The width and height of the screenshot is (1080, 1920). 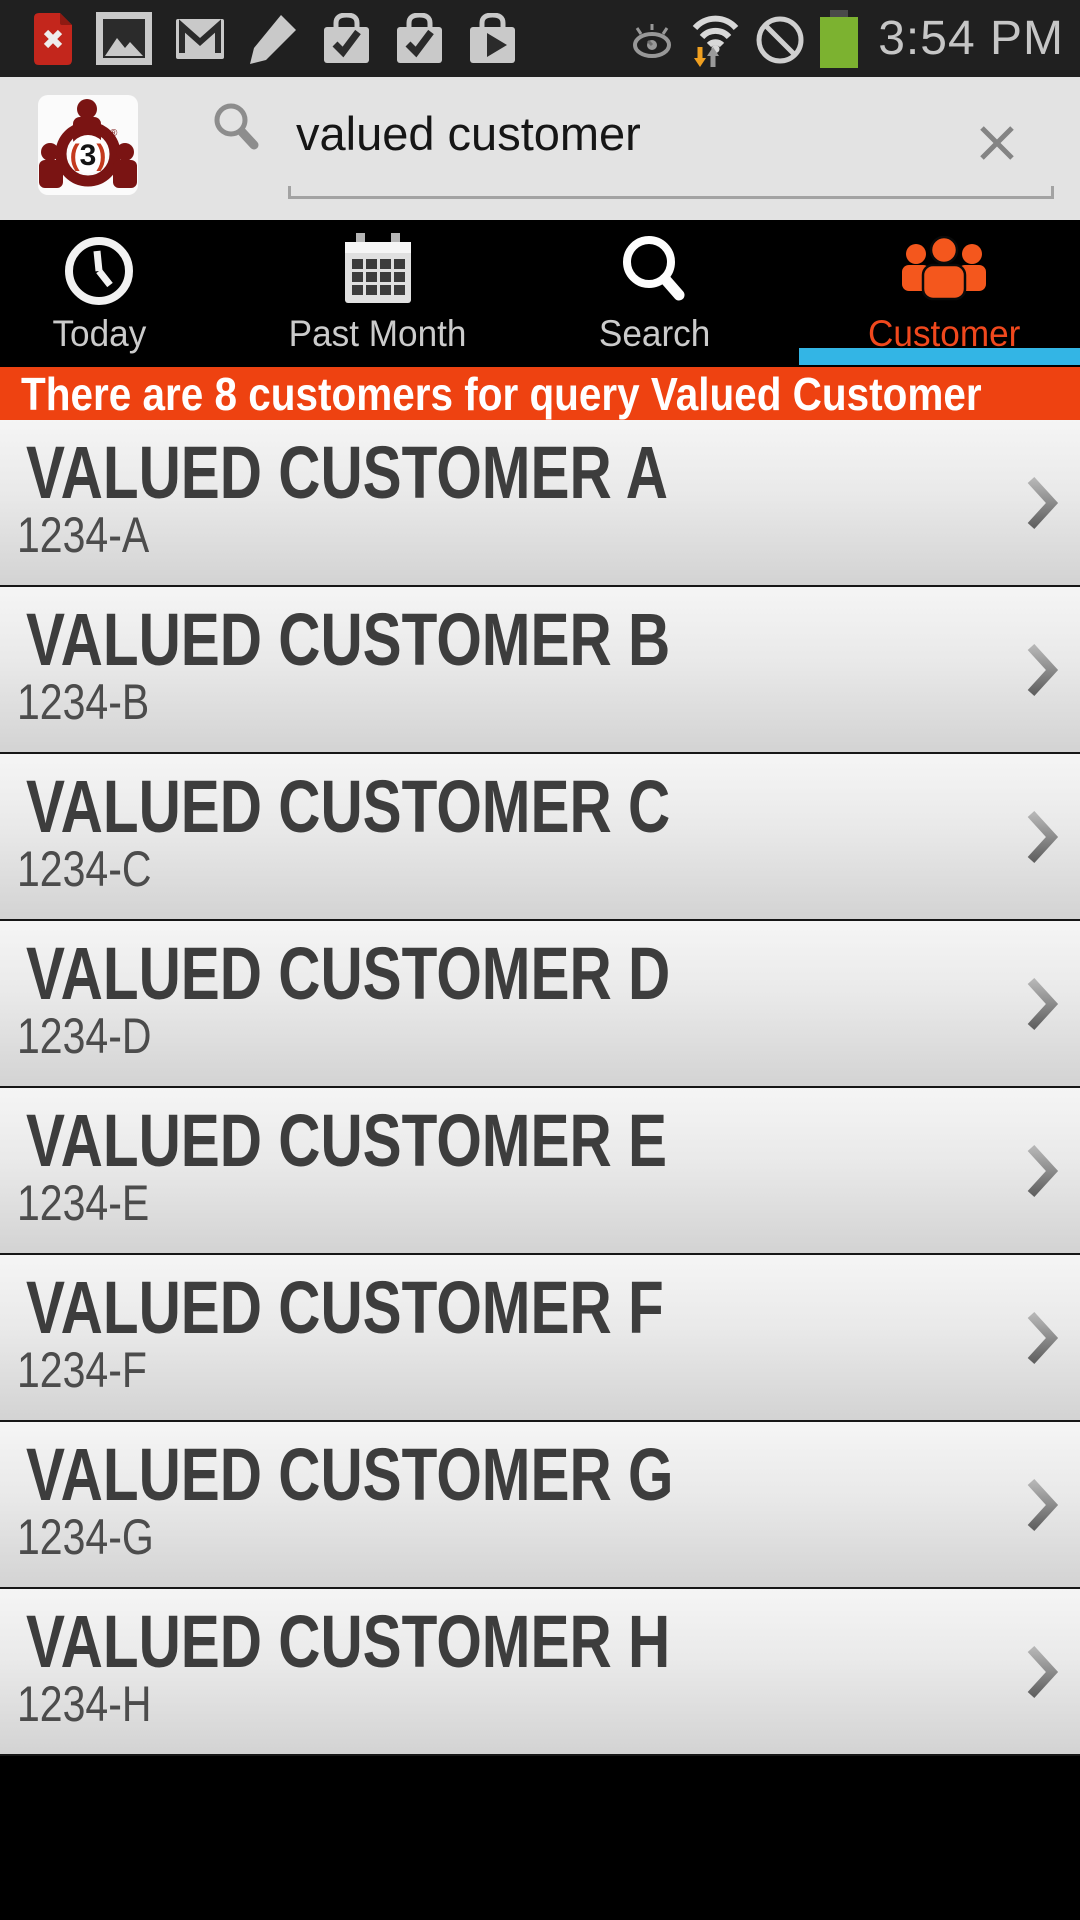 I want to click on app-logo-icon: (3) ®, so click(x=88, y=145).